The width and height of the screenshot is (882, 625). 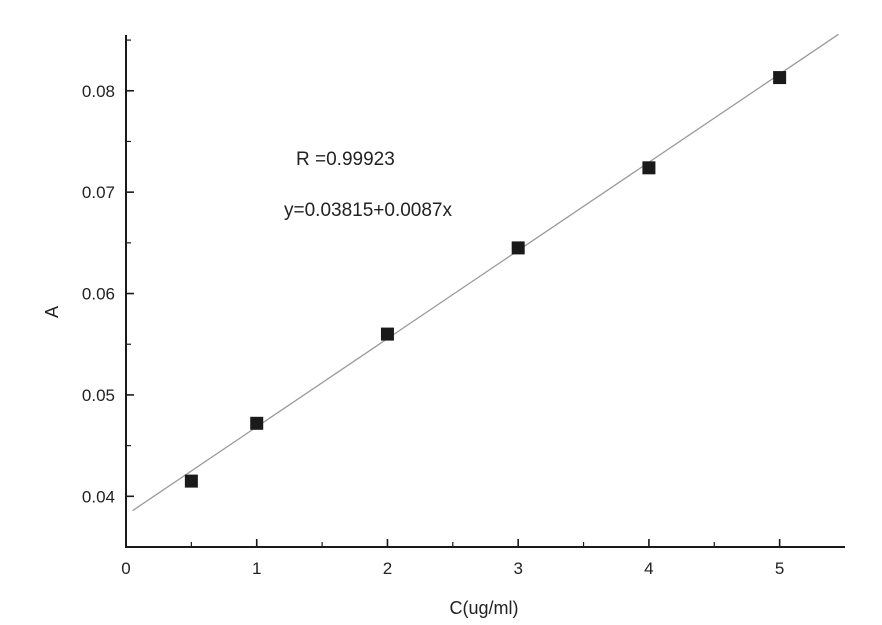 What do you see at coordinates (387, 568) in the screenshot?
I see `x-tick-label: 2` at bounding box center [387, 568].